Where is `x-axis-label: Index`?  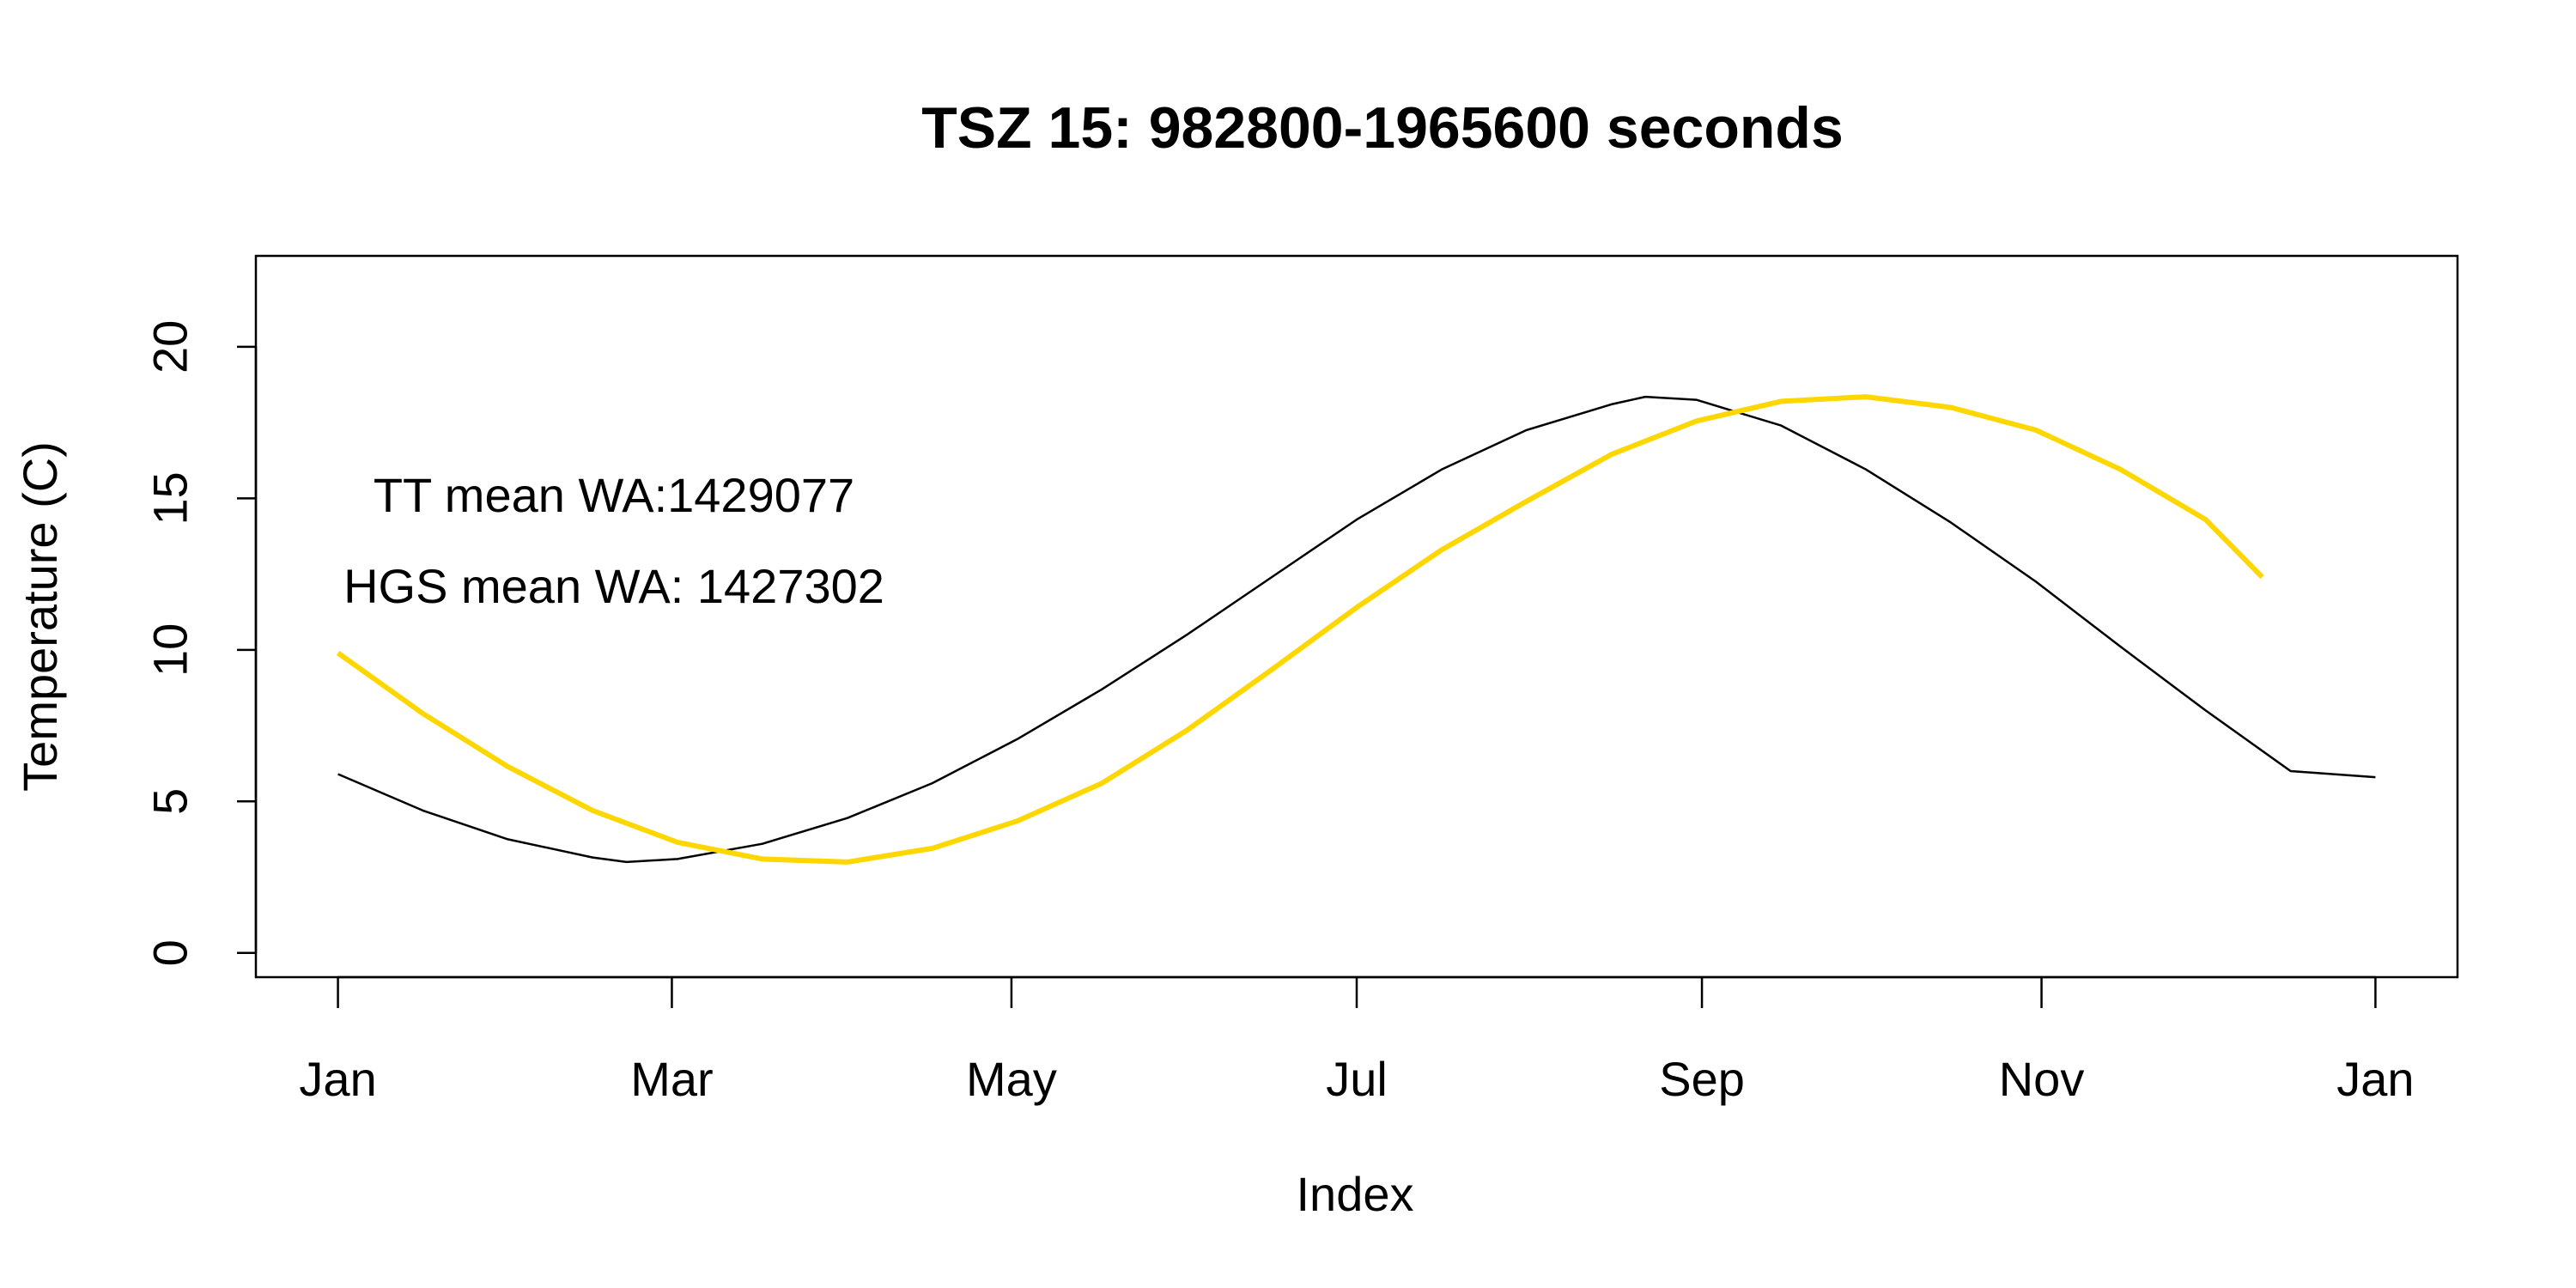 x-axis-label: Index is located at coordinates (1356, 1194).